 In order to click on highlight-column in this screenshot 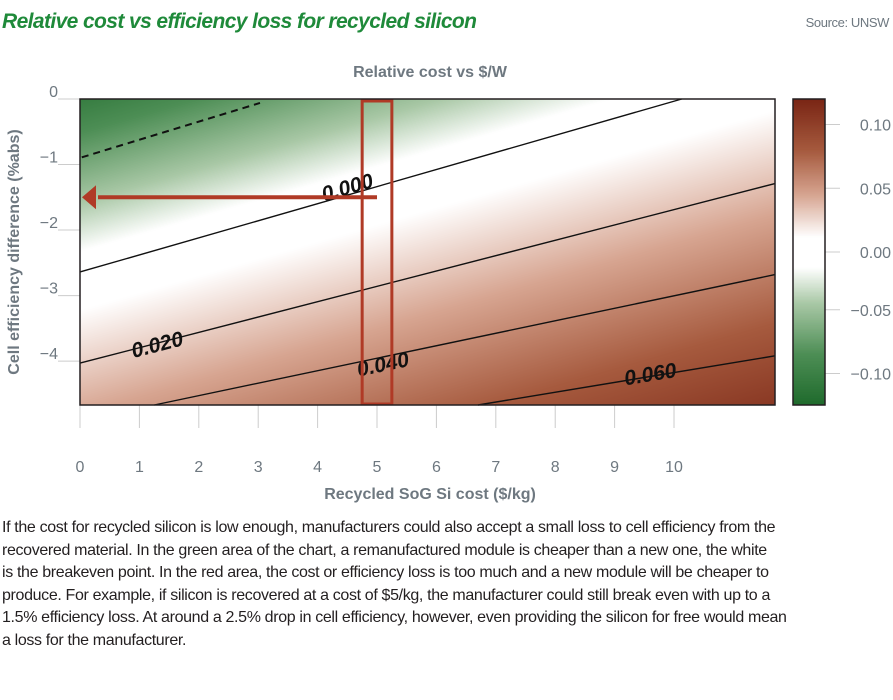, I will do `click(377, 252)`.